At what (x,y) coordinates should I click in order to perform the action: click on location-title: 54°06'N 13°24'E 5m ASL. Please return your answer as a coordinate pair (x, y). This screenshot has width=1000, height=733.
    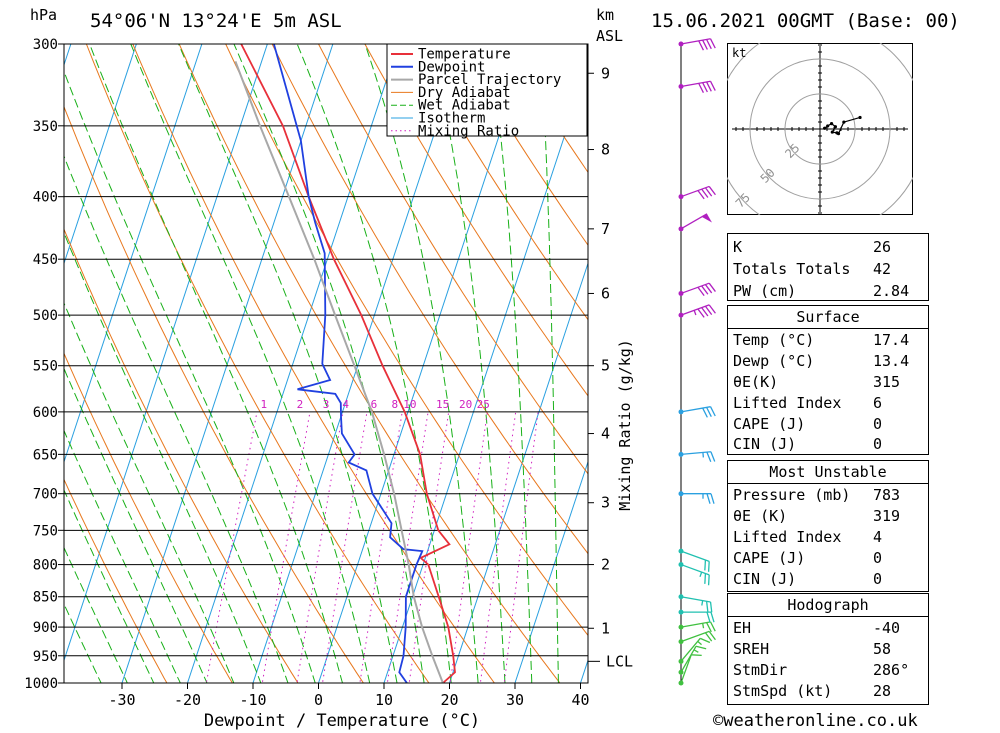
    Looking at the image, I should click on (216, 21).